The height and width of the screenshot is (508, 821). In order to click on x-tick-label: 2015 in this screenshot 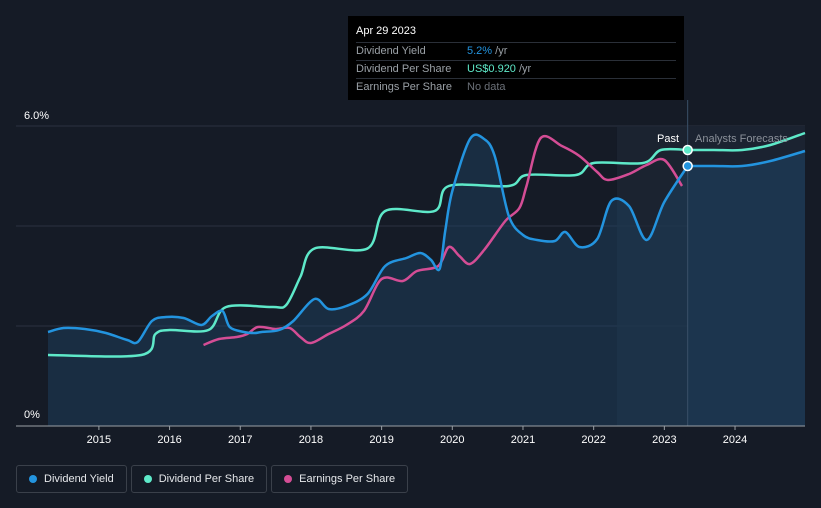, I will do `click(99, 440)`.